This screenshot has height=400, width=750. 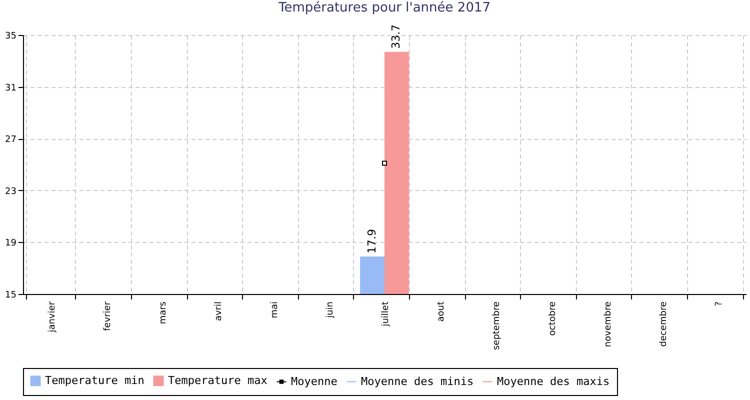 I want to click on x-tick-label: aout, so click(x=441, y=311).